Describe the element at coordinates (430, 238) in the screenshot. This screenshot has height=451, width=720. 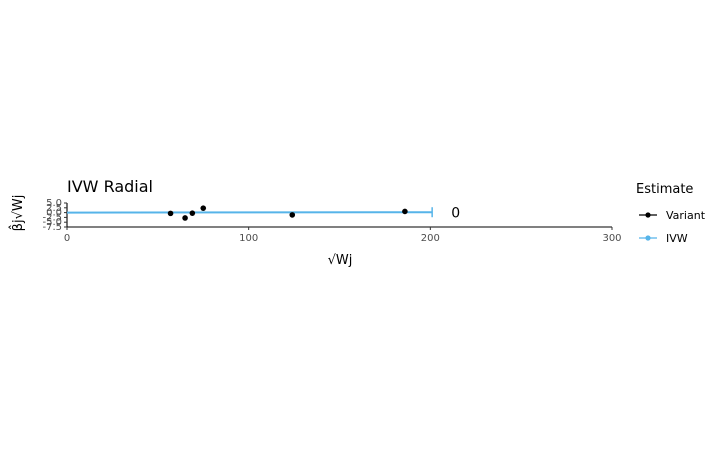
I see `x-tick-label: 200` at that location.